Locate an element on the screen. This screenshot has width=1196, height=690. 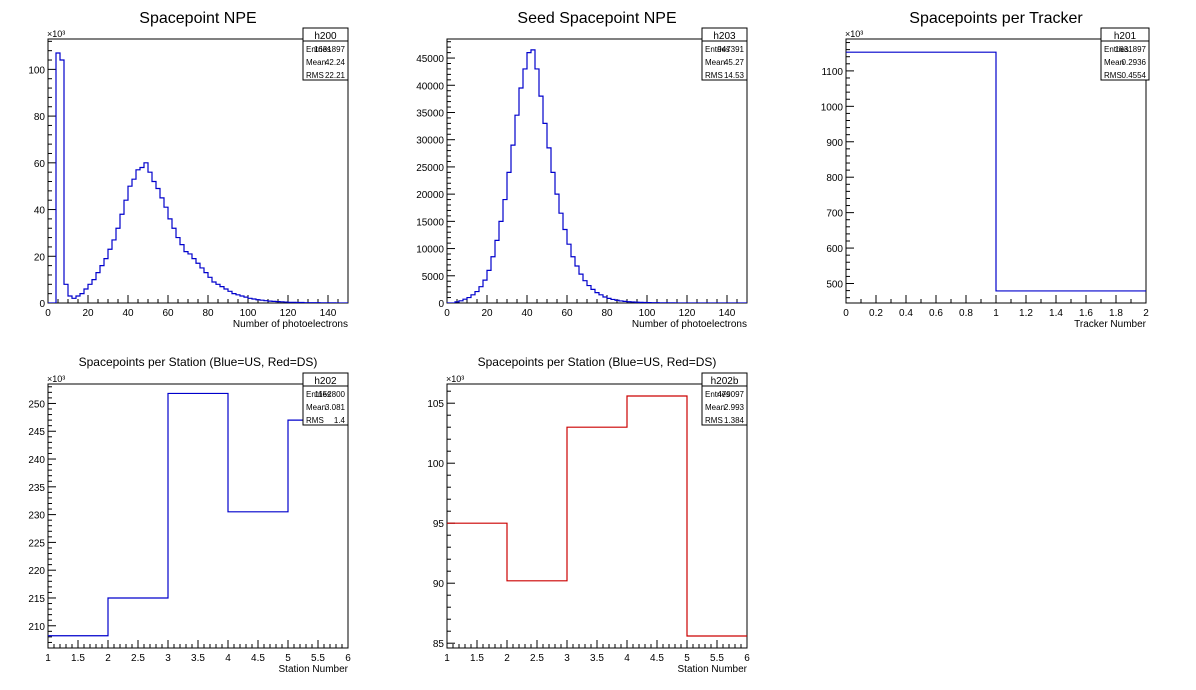
x-tick-label: 1 is located at coordinates (996, 313).